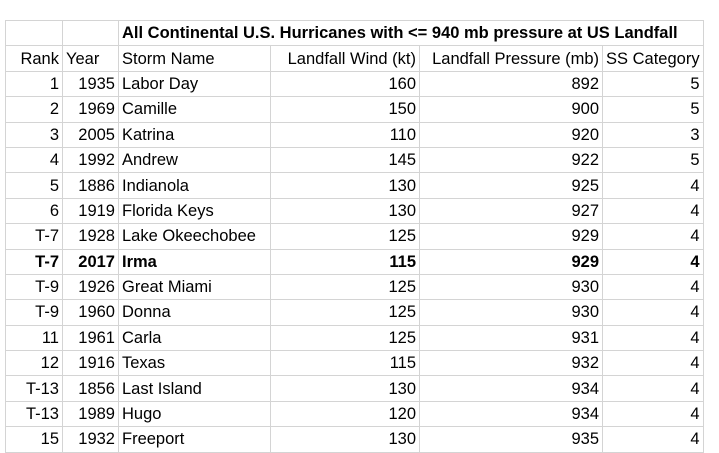  I want to click on header-landfall-pressure: Landfall Pressure (mb), so click(511, 58).